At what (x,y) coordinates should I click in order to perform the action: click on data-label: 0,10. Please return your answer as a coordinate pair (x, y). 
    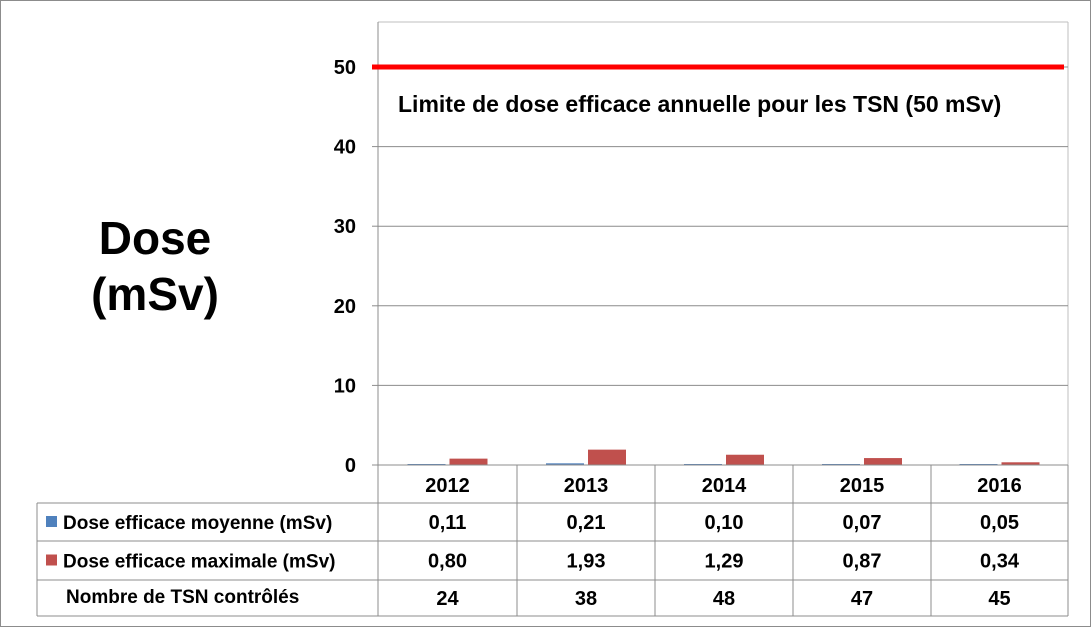
    Looking at the image, I should click on (724, 523).